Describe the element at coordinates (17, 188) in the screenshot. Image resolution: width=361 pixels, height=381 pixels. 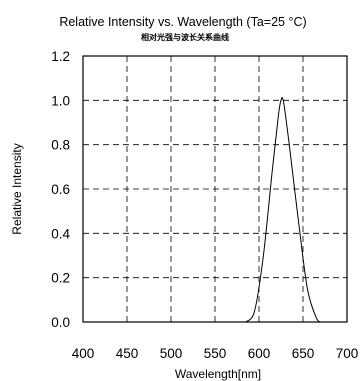
I see `y-axis-label: Relative Intensity` at that location.